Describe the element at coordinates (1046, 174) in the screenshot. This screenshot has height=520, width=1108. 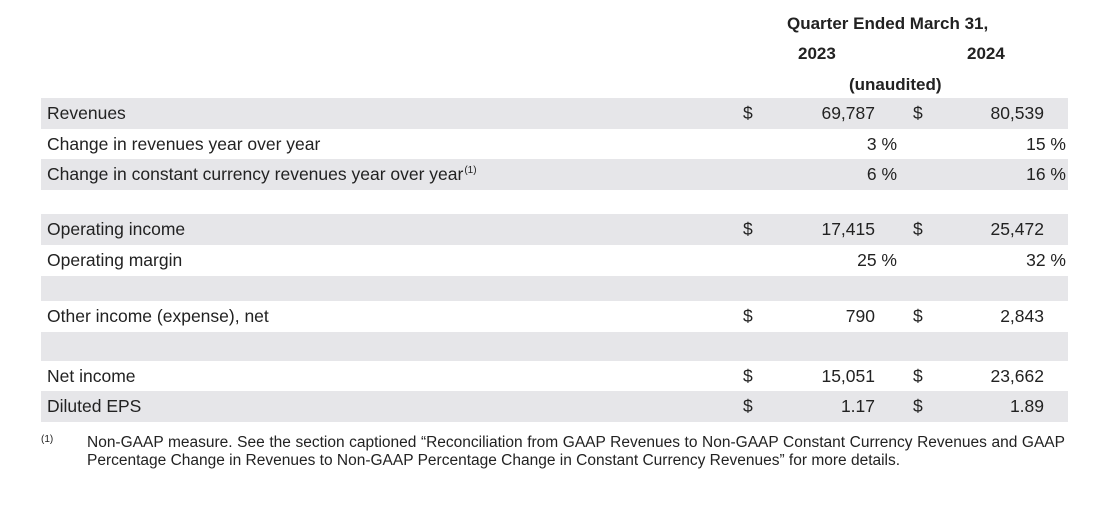
I see `value-2024: 16 %` at that location.